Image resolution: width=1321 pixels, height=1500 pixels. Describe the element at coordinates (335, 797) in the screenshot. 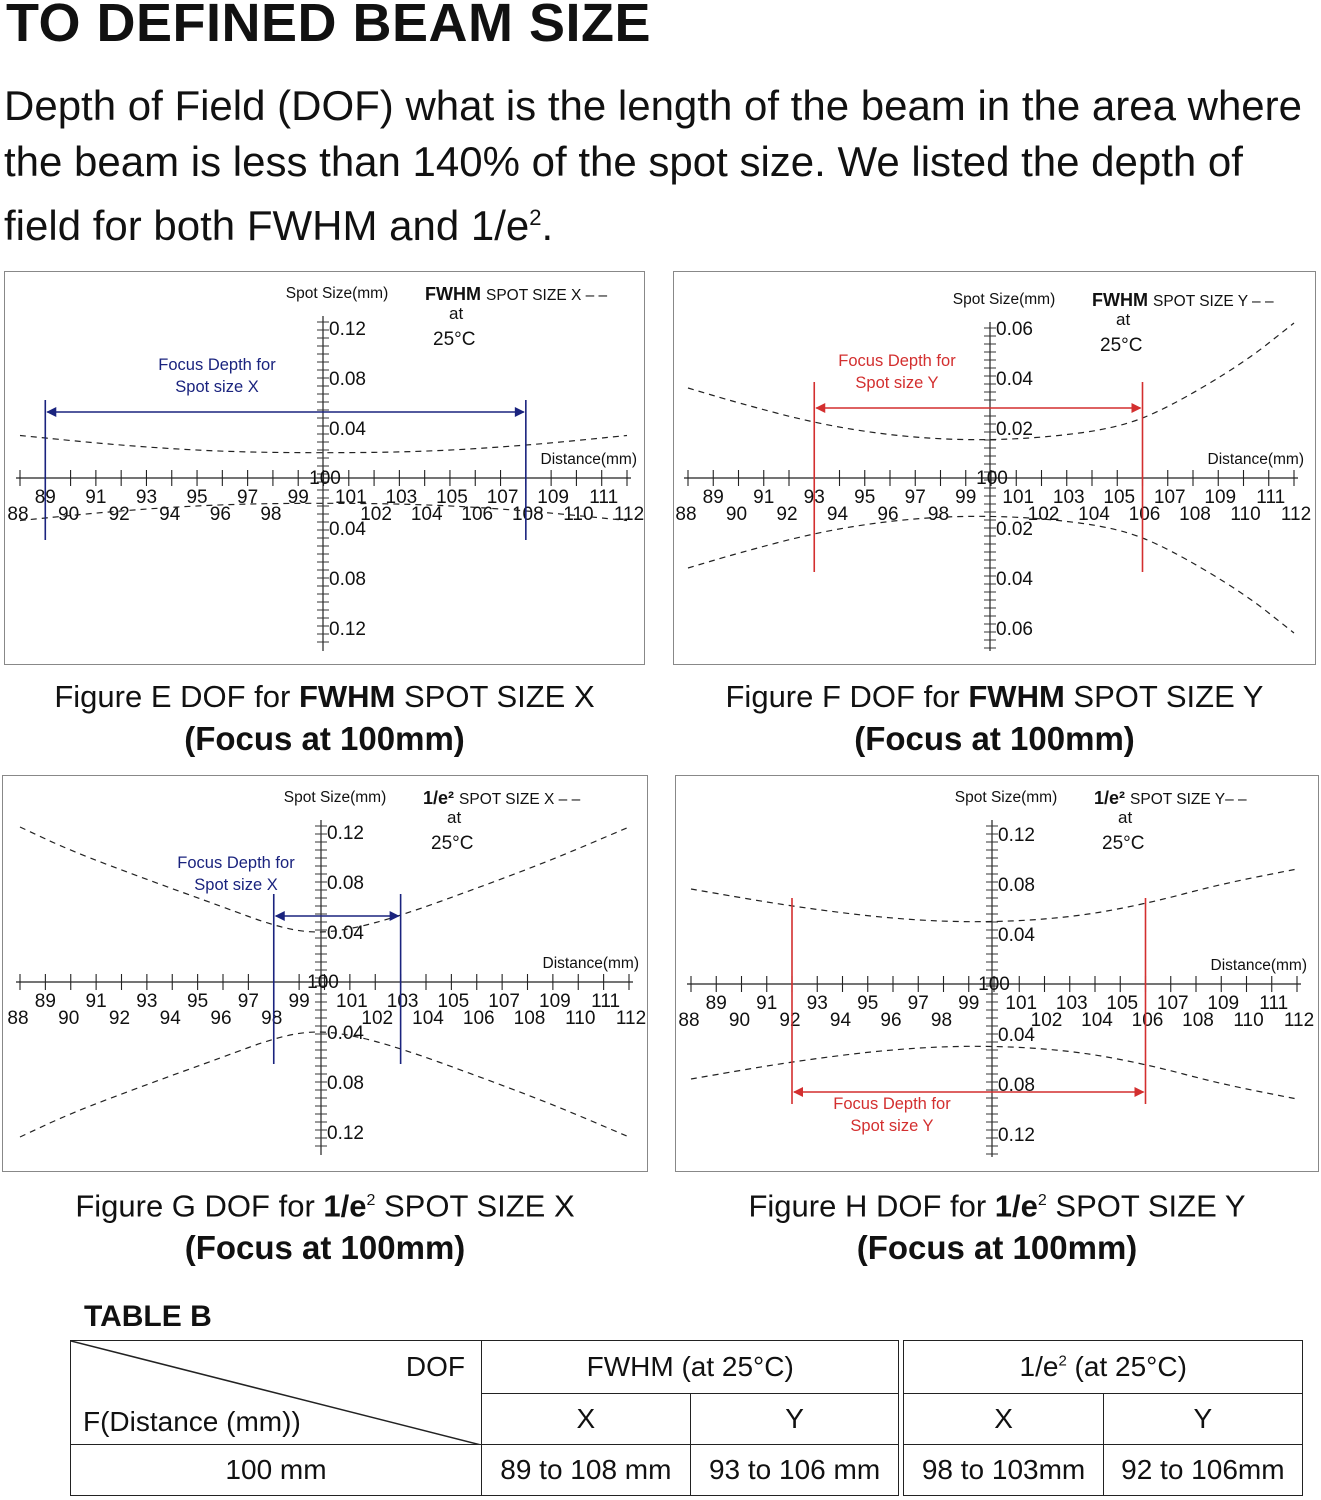

I see `y-axis-title-g: Spot Size(mm)` at that location.